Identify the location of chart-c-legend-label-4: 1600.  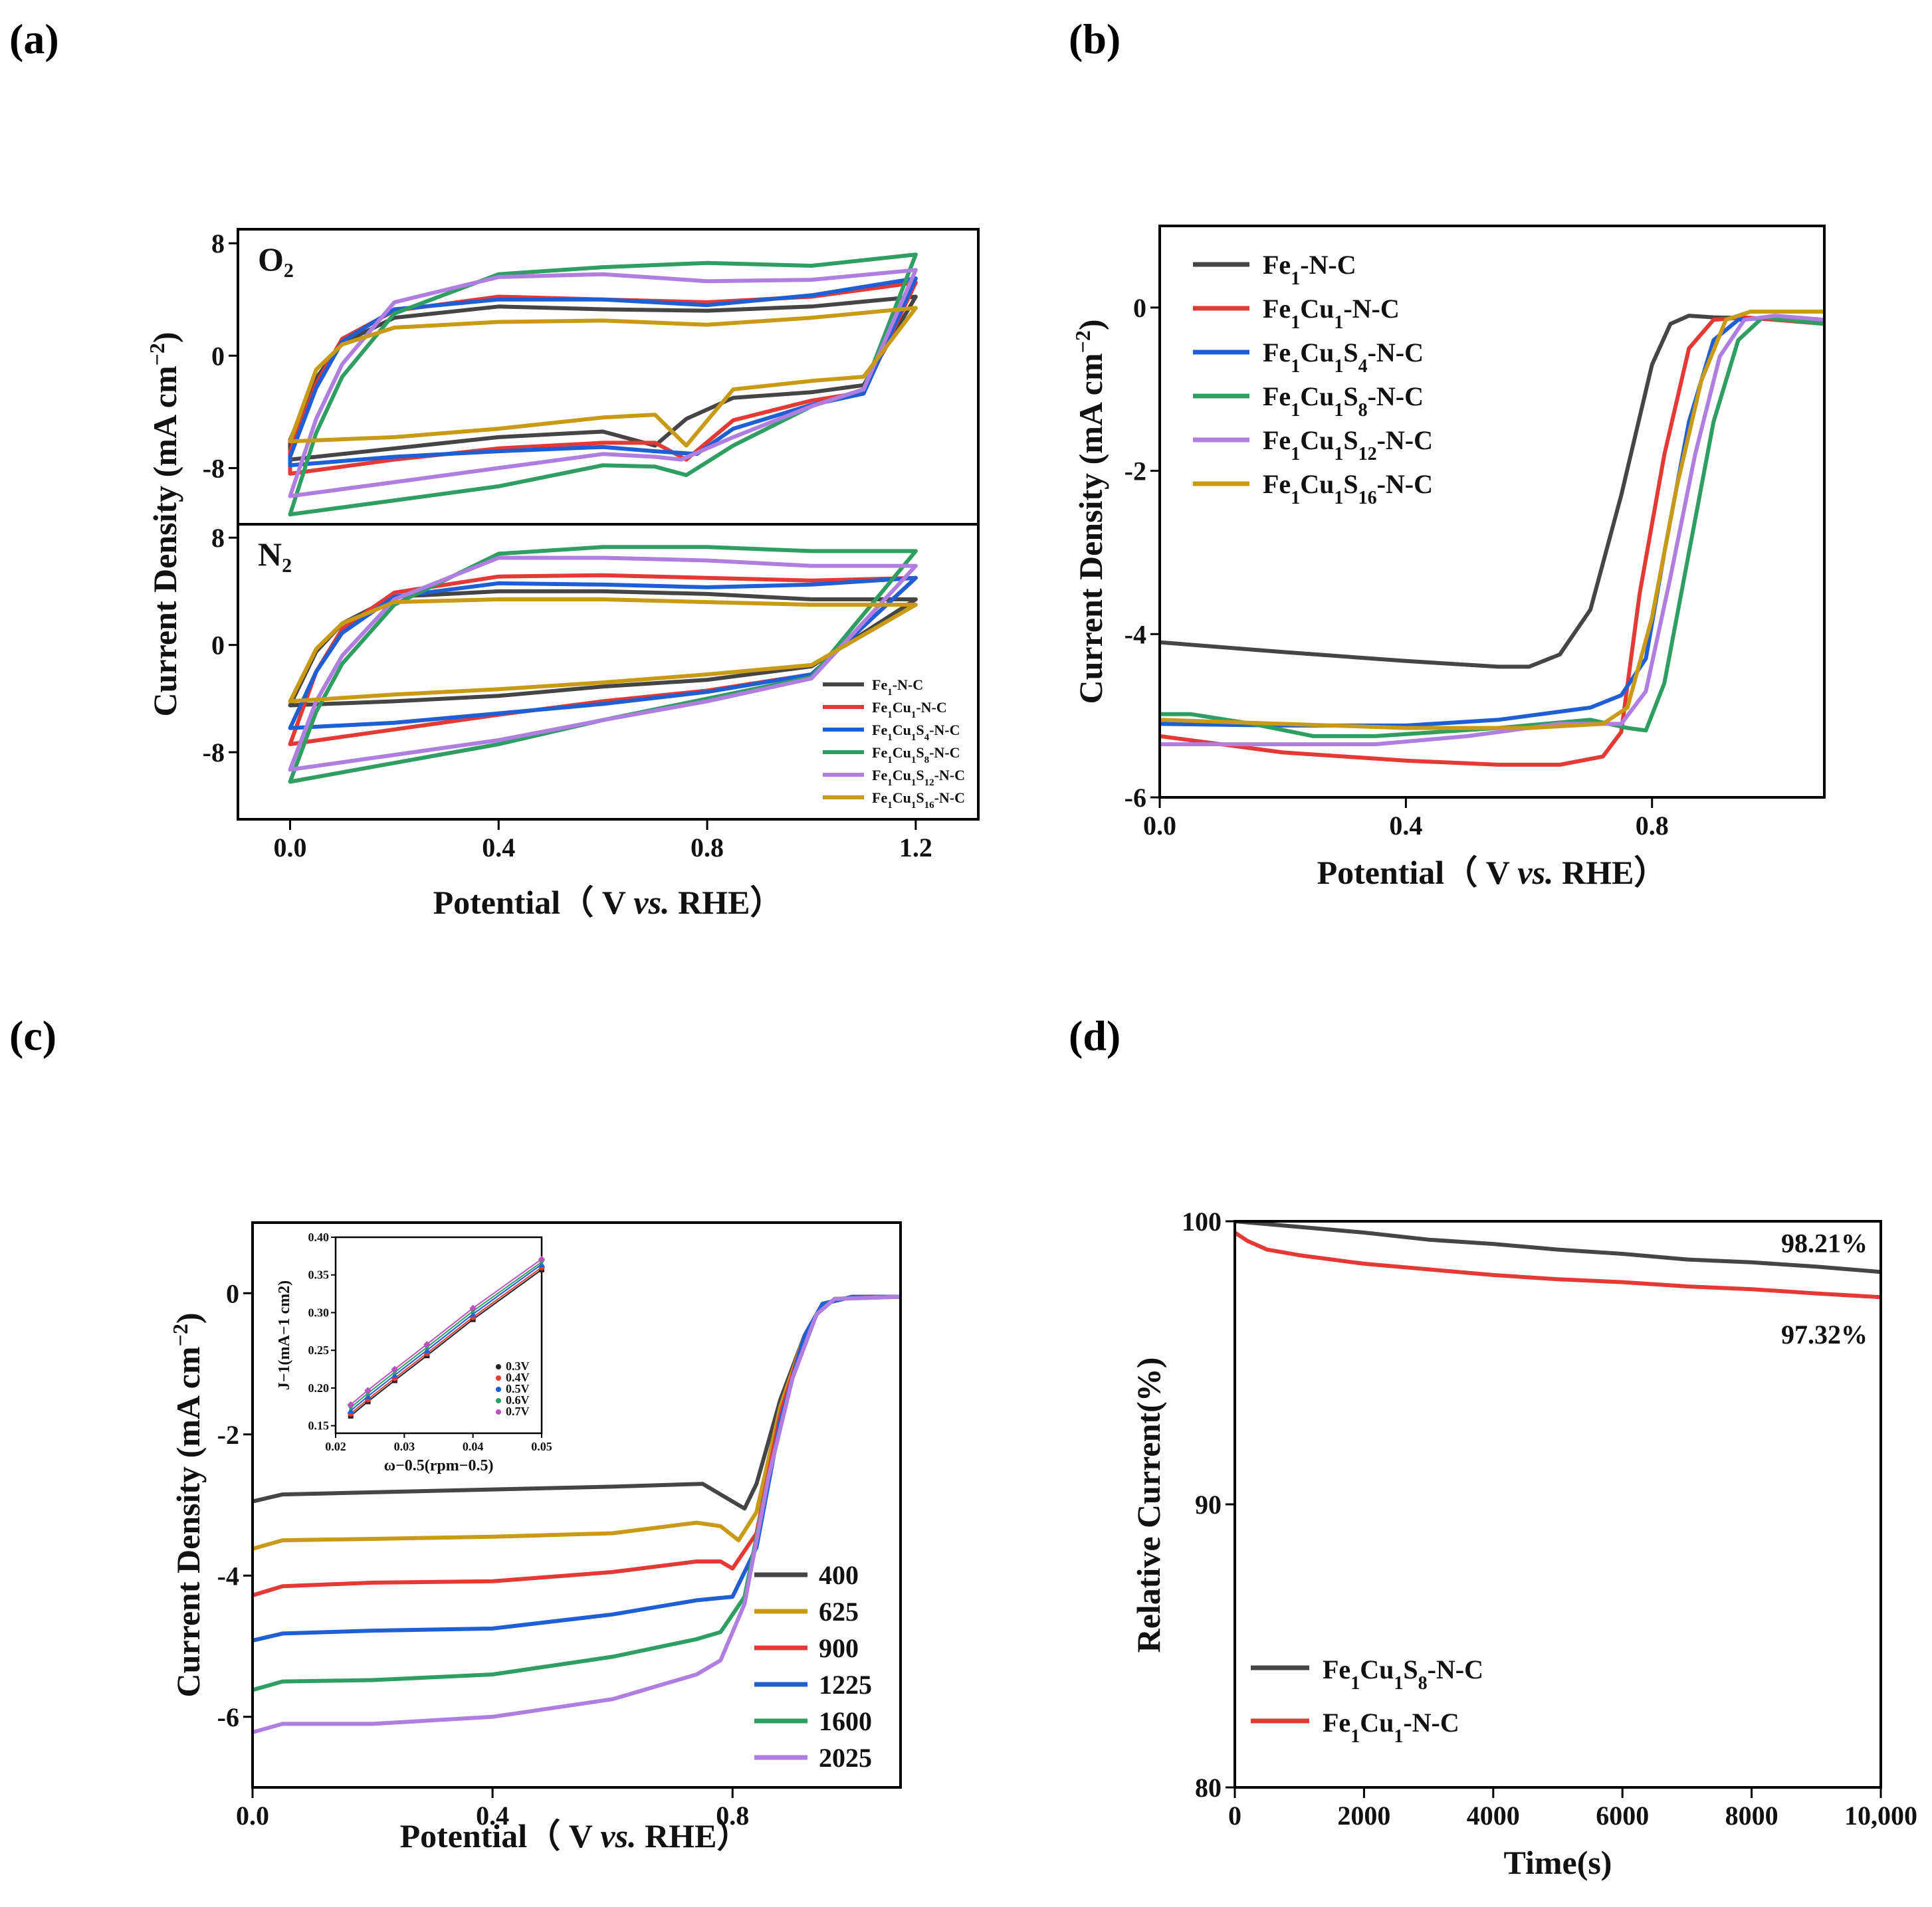
(845, 1721).